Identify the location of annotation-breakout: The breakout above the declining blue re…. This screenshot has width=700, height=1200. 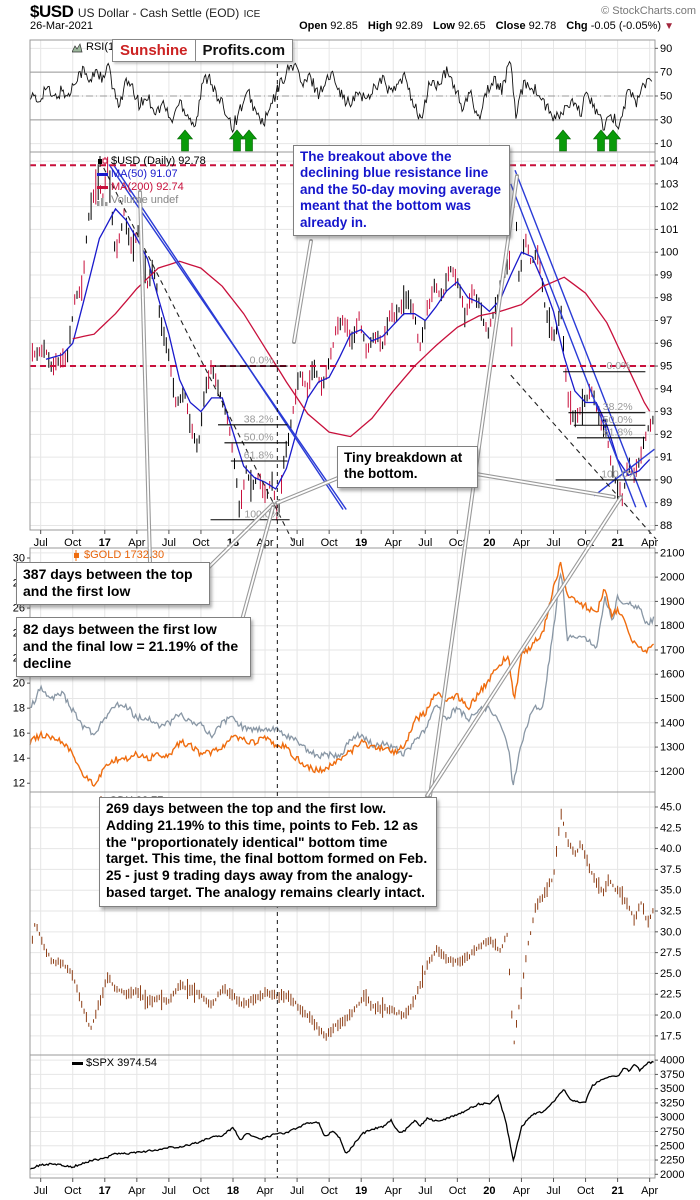
(401, 191).